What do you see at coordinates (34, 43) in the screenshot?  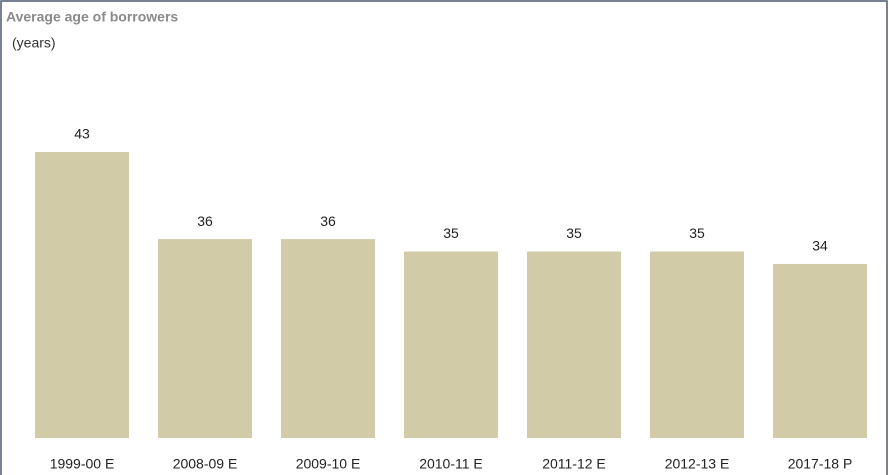 I see `chart-subtitle: (years)` at bounding box center [34, 43].